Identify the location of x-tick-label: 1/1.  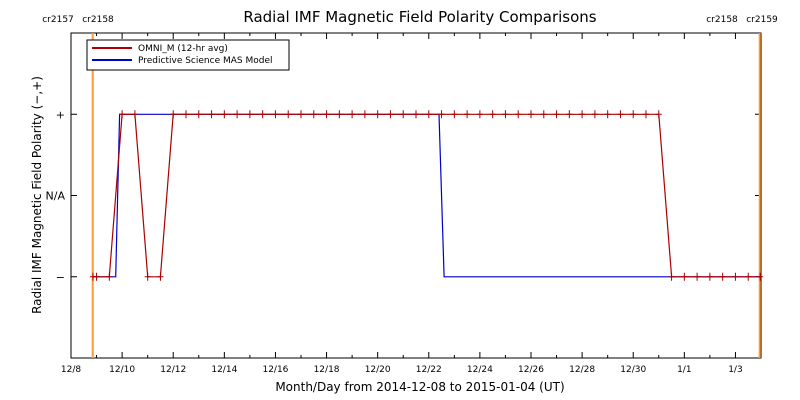
(684, 370).